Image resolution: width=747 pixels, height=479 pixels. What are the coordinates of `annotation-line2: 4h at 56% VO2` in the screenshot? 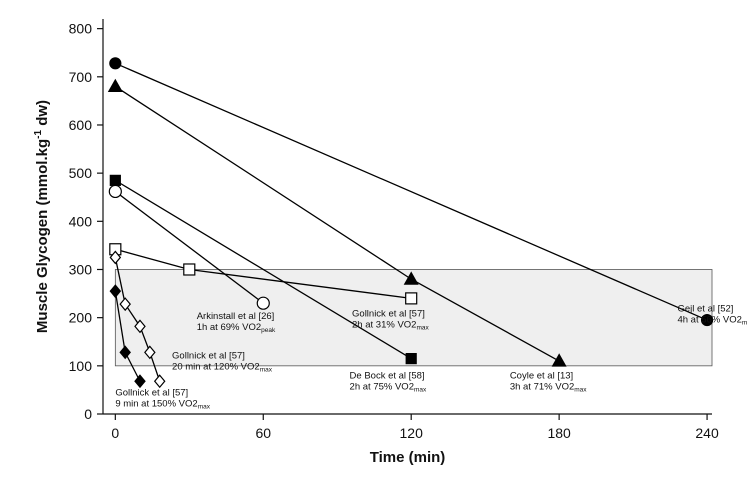 It's located at (709, 319).